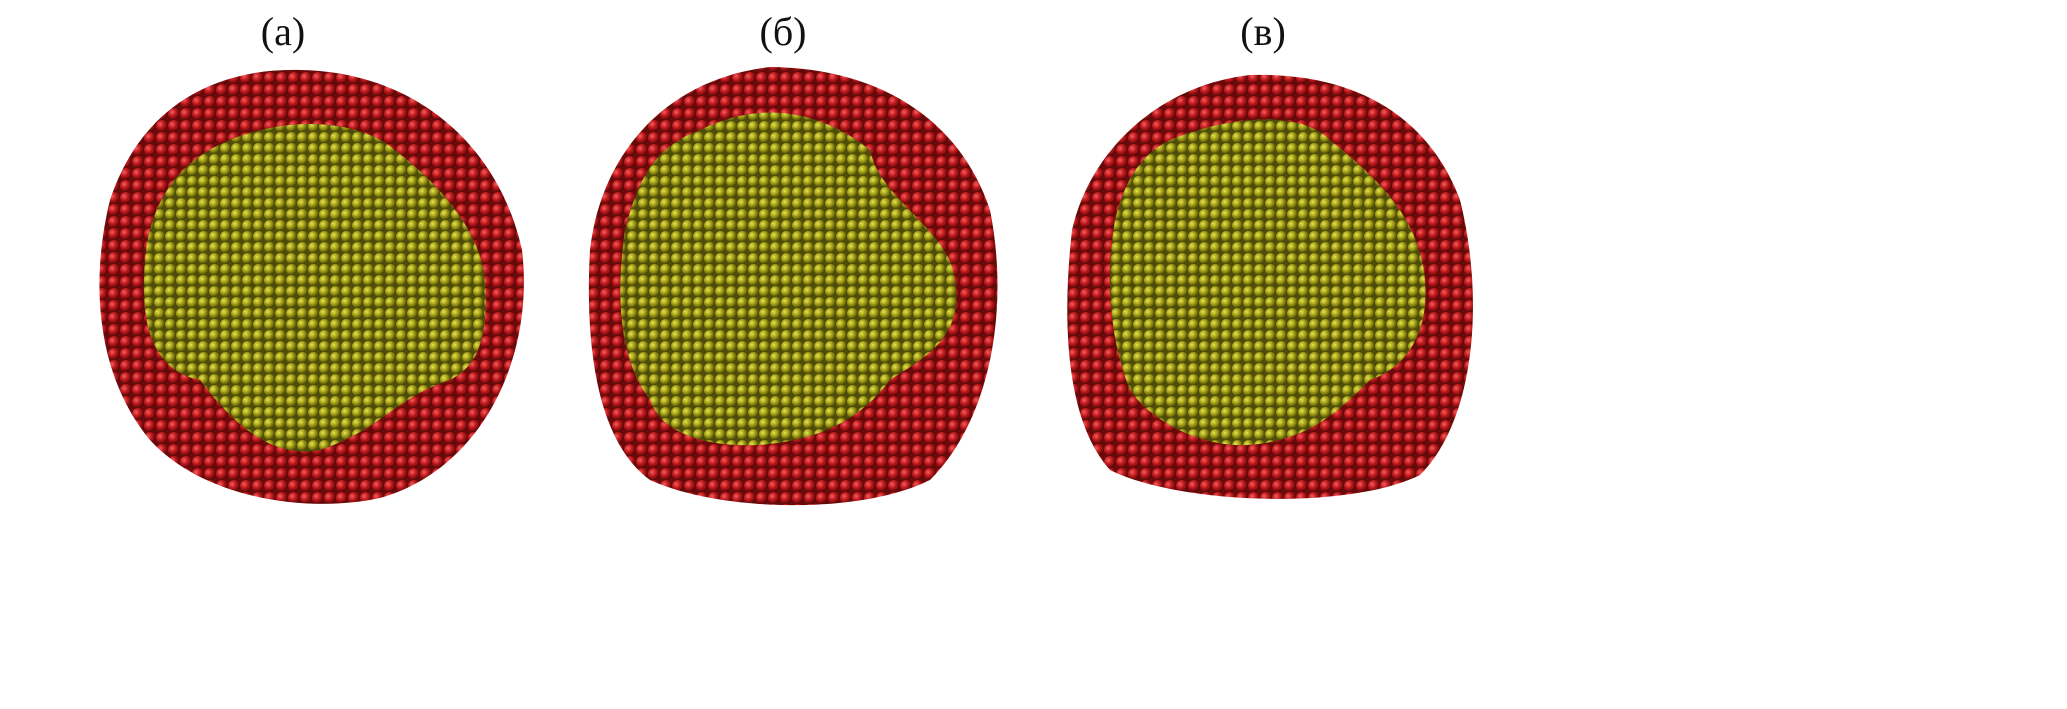 The image size is (2067, 709). I want to click on core-a, so click(314, 287).